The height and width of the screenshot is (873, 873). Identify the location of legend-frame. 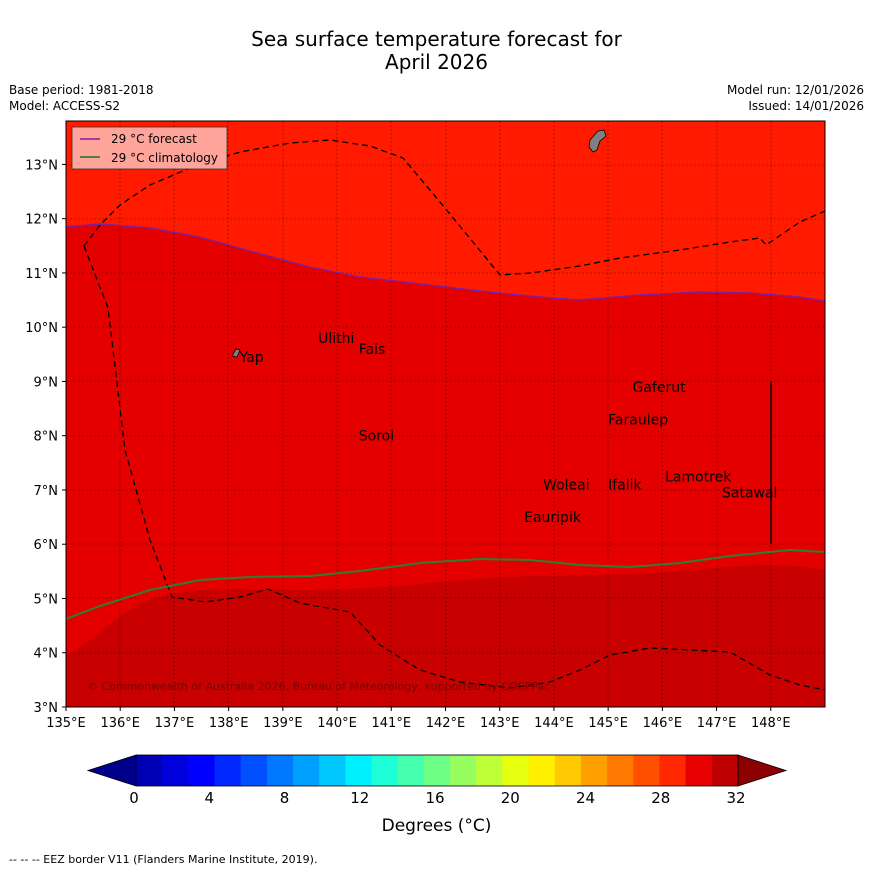
(149, 148).